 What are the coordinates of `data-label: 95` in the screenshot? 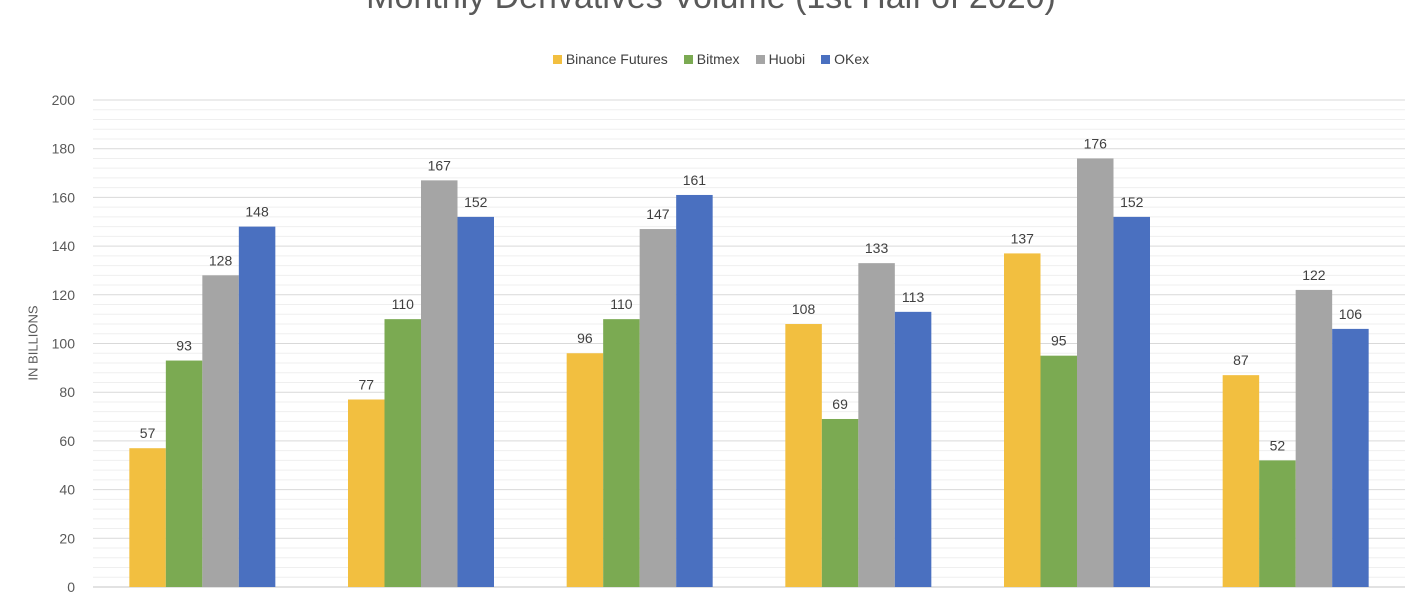 It's located at (1059, 341).